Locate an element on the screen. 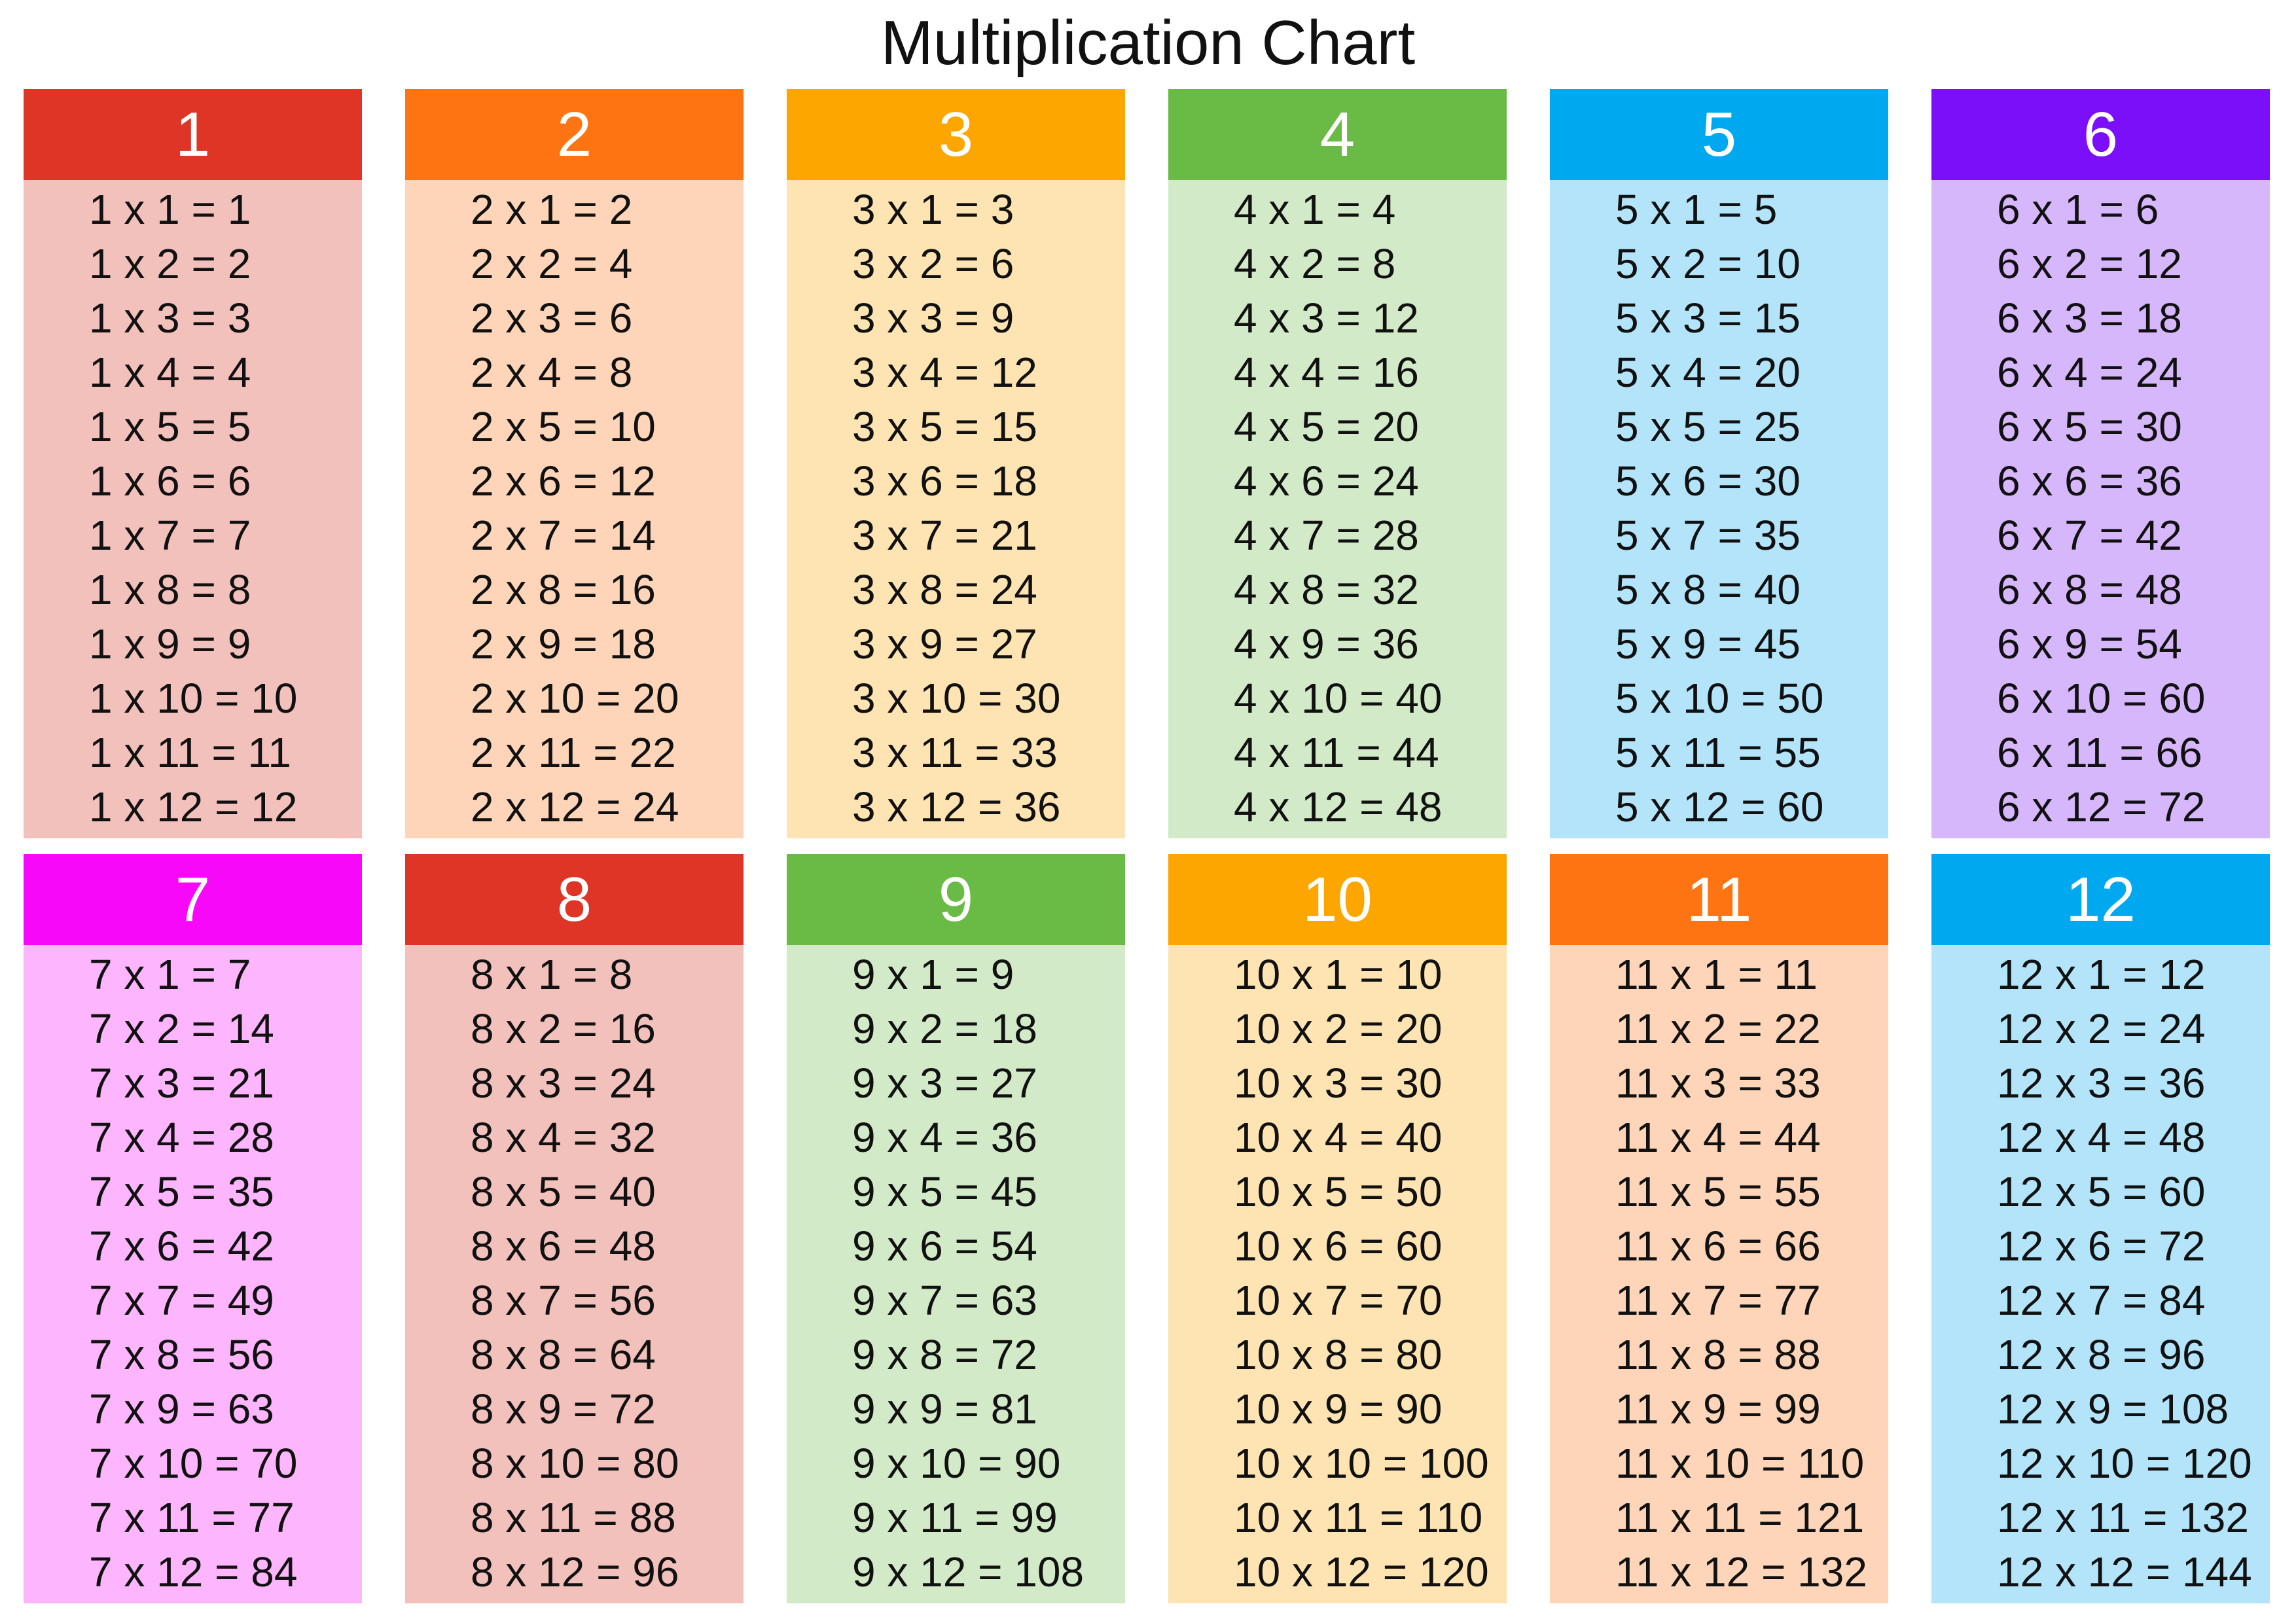  times-table-header: 8 is located at coordinates (574, 899).